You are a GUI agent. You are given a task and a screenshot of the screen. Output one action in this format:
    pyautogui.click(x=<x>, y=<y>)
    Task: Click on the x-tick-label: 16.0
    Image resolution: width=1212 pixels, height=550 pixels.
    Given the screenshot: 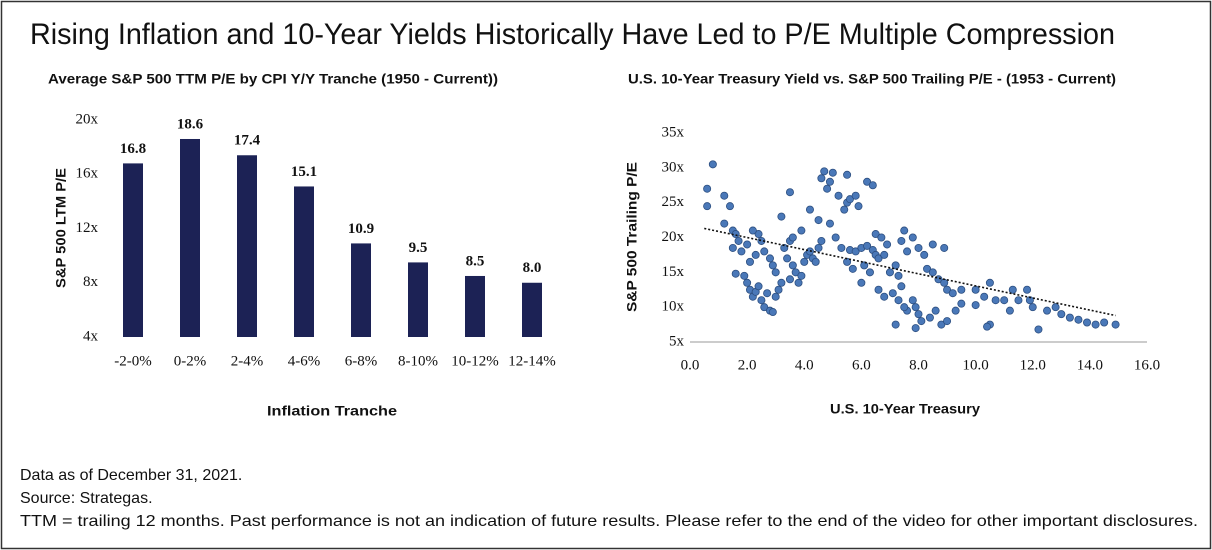 What is the action you would take?
    pyautogui.click(x=1147, y=365)
    